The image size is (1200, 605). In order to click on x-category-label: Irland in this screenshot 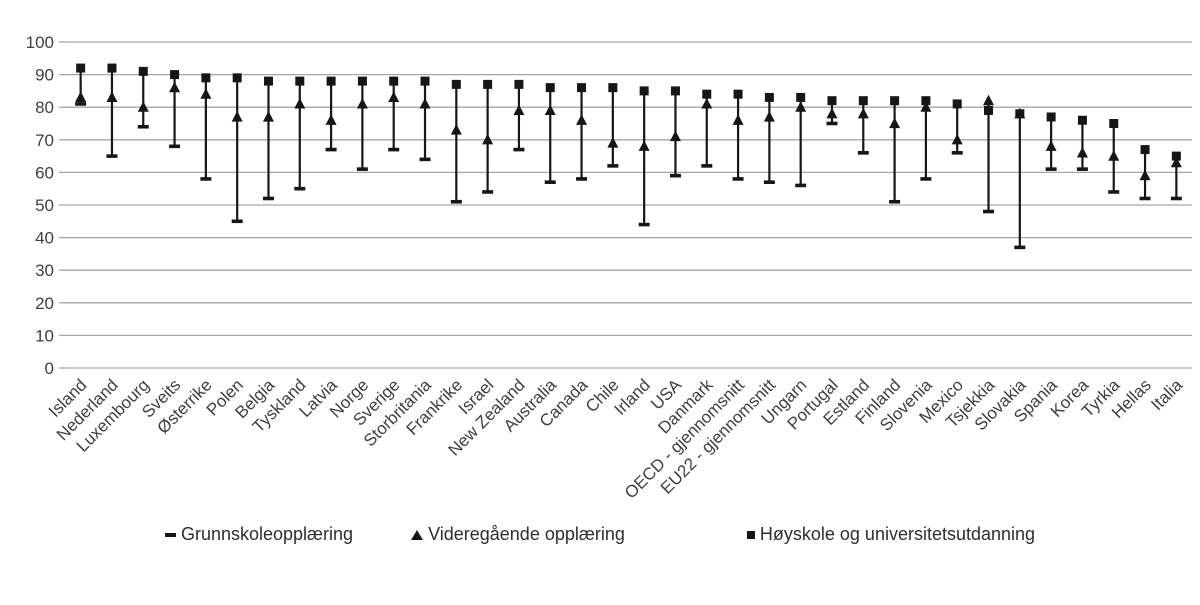, I will do `click(632, 397)`.